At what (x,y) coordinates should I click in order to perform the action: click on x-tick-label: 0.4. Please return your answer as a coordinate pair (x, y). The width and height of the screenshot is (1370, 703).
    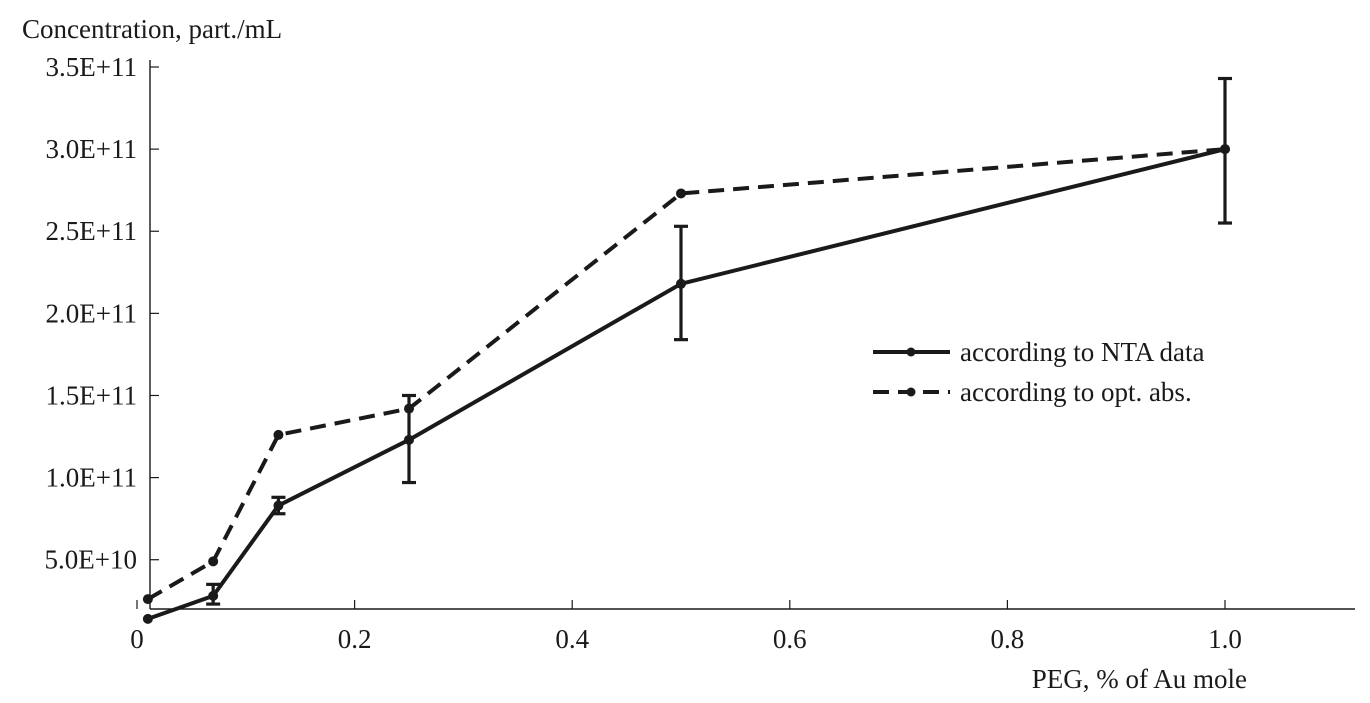
    Looking at the image, I should click on (572, 639).